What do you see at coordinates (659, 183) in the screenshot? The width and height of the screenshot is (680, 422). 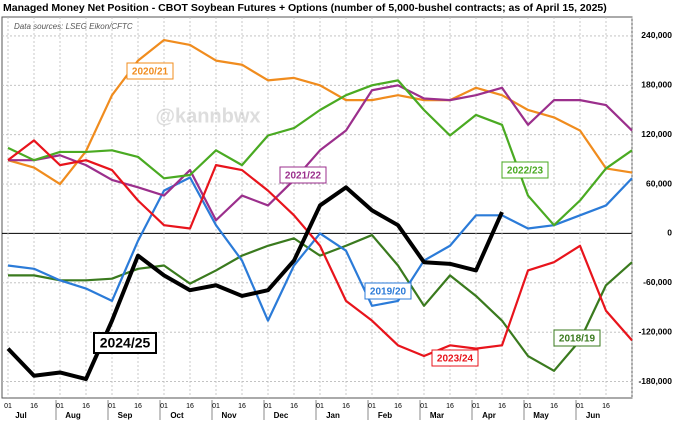 I see `y-tick-label: 60,000` at bounding box center [659, 183].